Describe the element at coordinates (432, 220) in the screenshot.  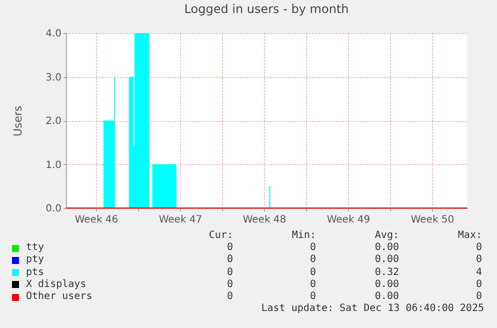
I see `x-tick-label: Week 50` at that location.